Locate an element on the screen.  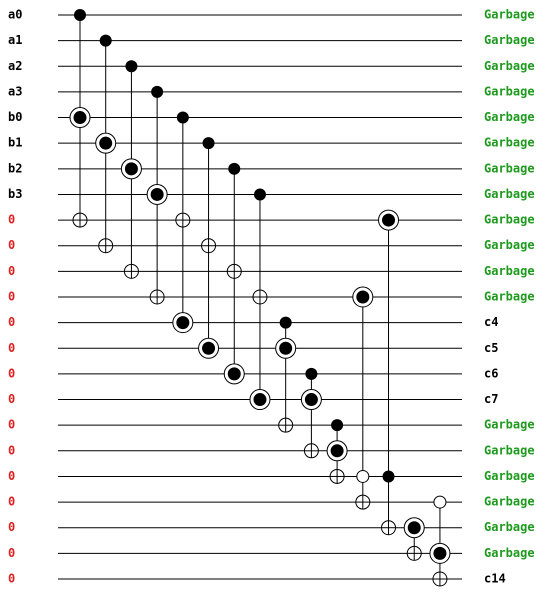
output-label: c4 is located at coordinates (491, 322).